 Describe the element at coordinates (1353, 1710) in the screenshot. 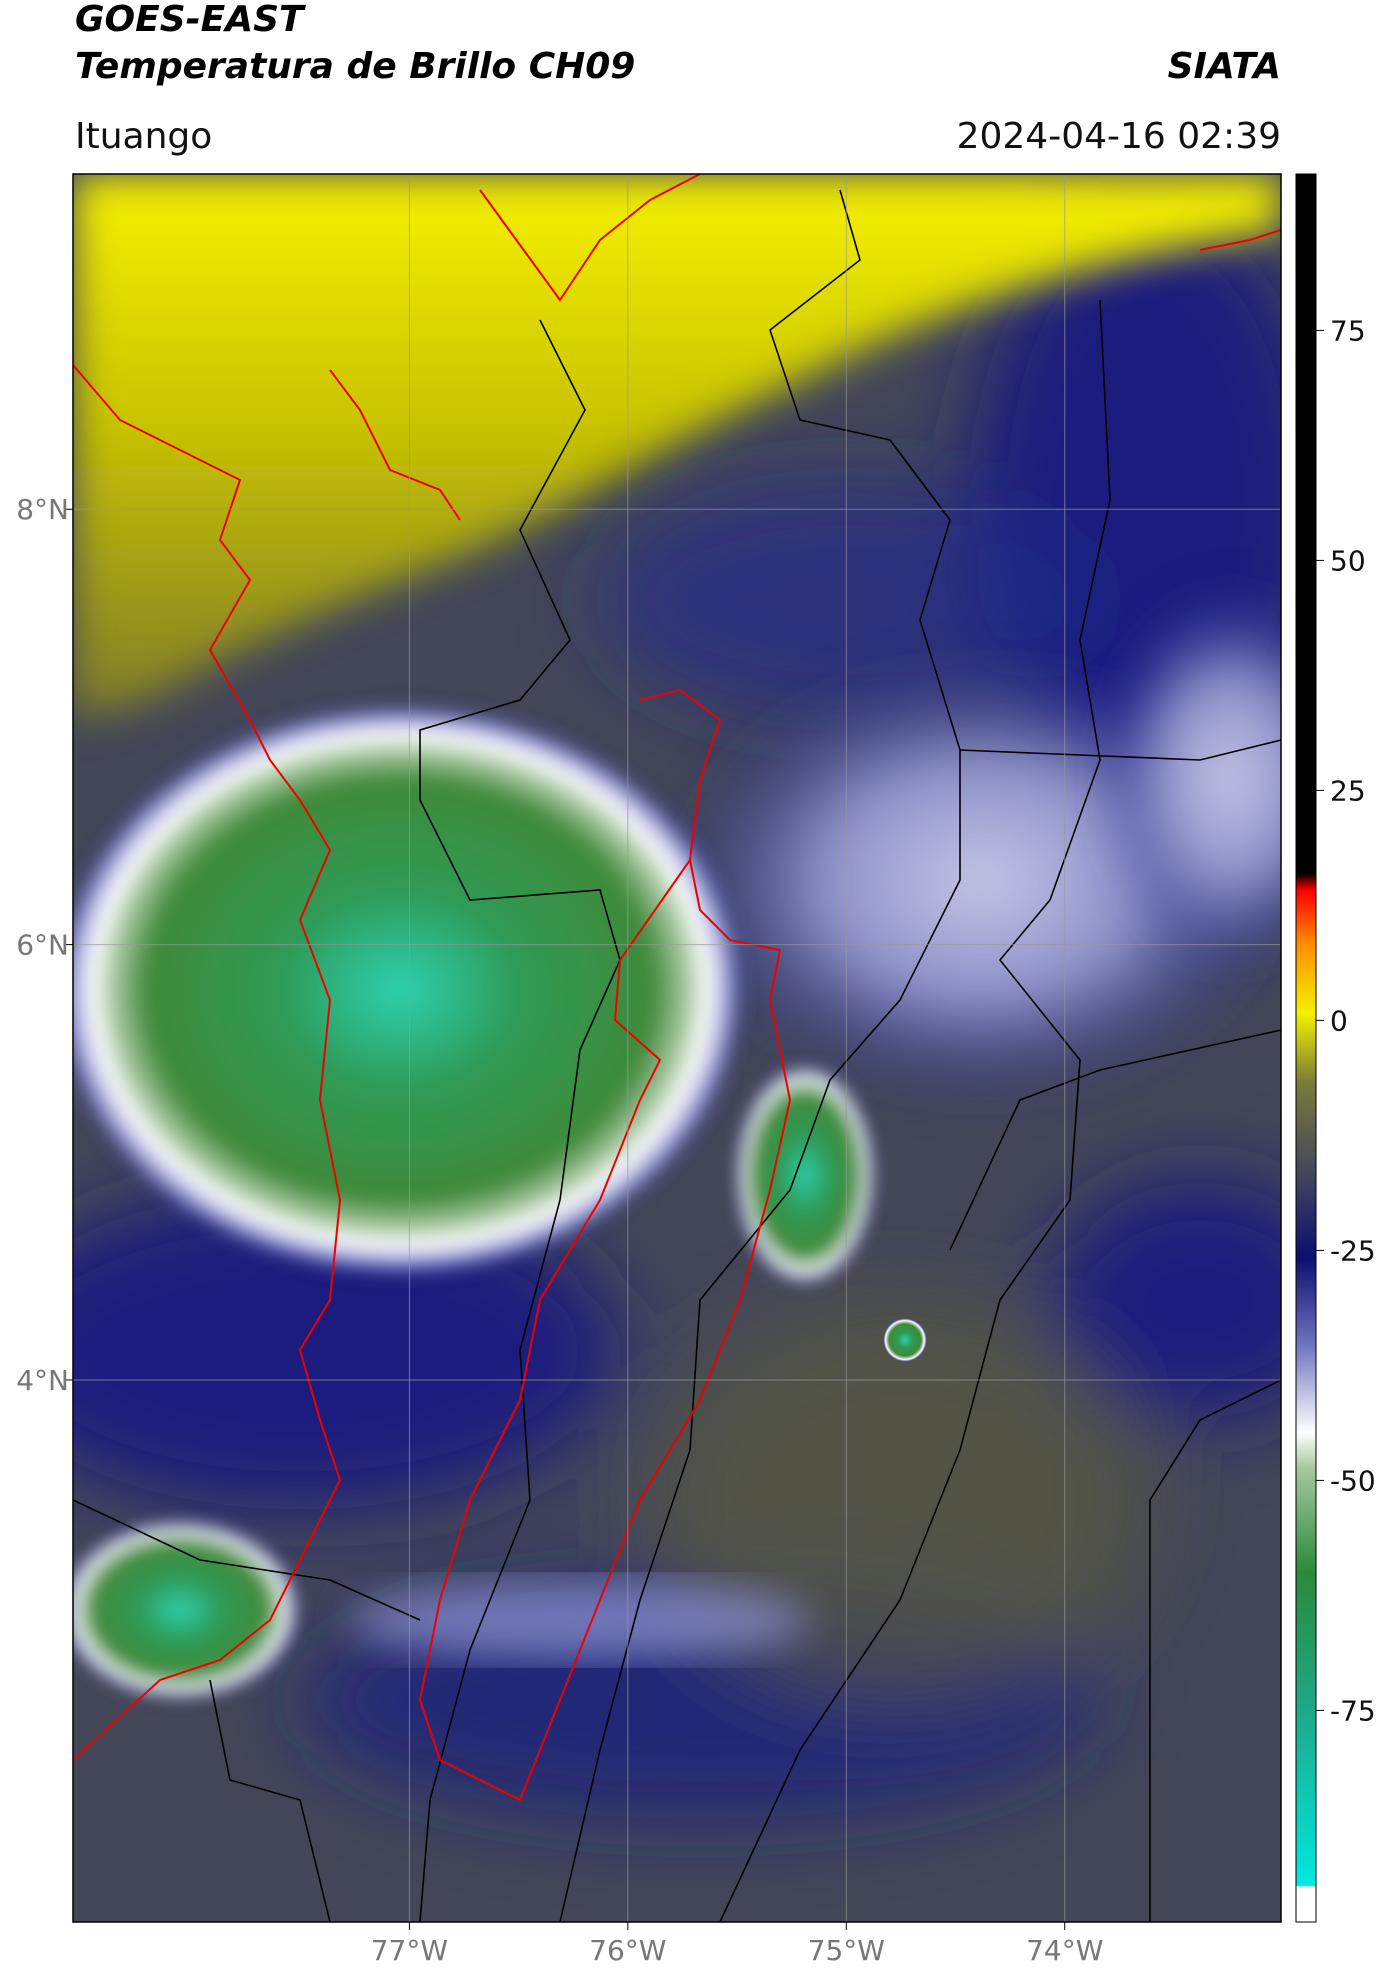

I see `colorbar-tick-label: -75` at that location.